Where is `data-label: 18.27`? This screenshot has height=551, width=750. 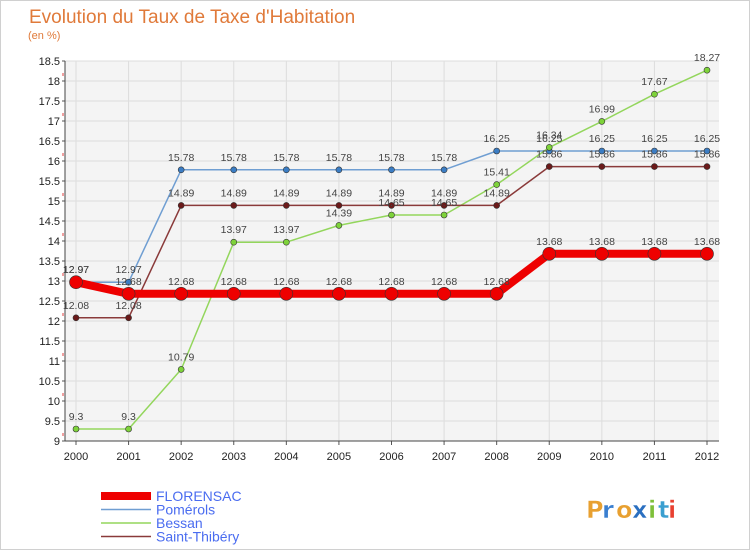
data-label: 18.27 is located at coordinates (707, 58).